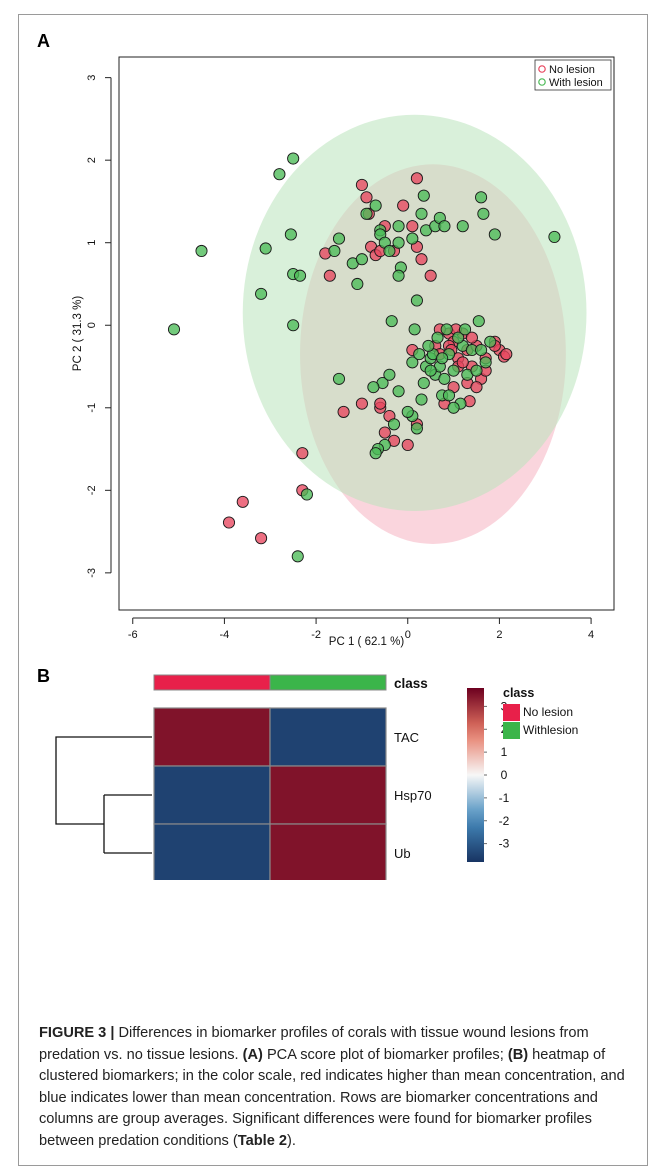 This screenshot has width=671, height=1176. I want to click on class-annotation-label: class, so click(411, 683).